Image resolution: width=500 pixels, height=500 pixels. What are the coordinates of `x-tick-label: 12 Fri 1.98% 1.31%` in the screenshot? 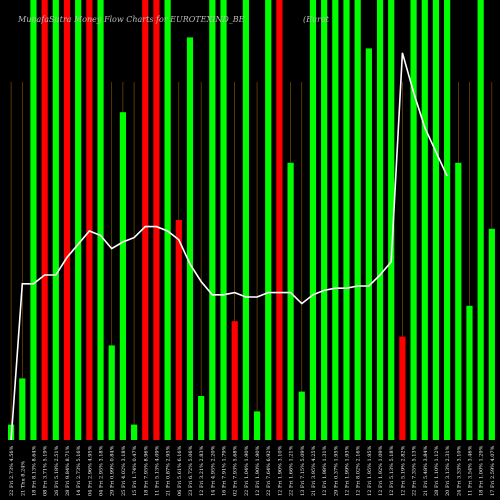 It's located at (325, 470).